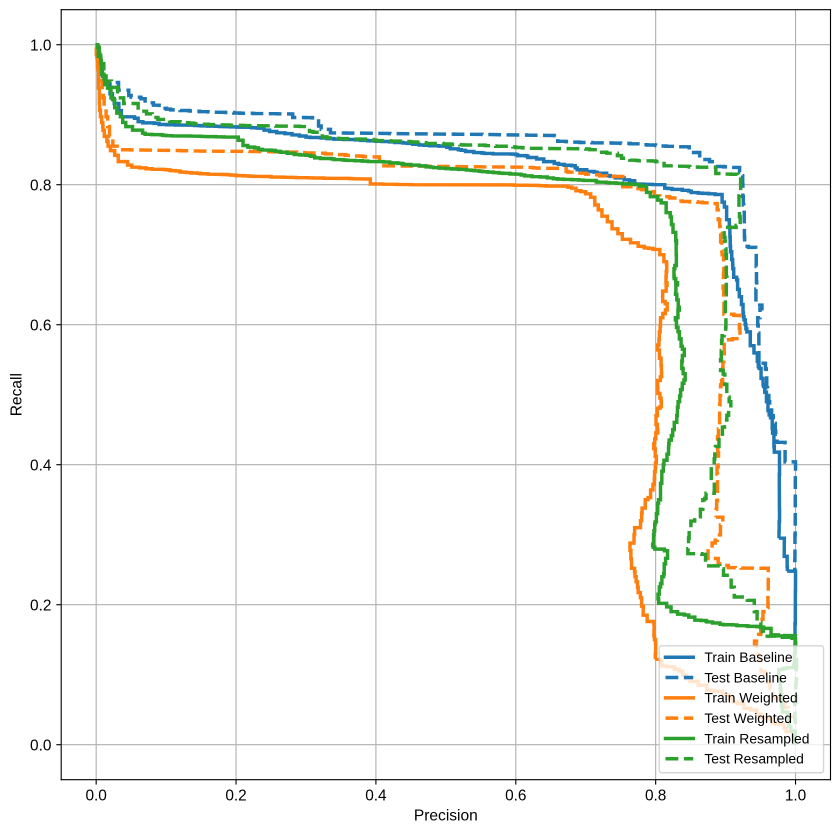 The height and width of the screenshot is (833, 839). What do you see at coordinates (745, 677) in the screenshot?
I see `svg-text: Test Baseline` at bounding box center [745, 677].